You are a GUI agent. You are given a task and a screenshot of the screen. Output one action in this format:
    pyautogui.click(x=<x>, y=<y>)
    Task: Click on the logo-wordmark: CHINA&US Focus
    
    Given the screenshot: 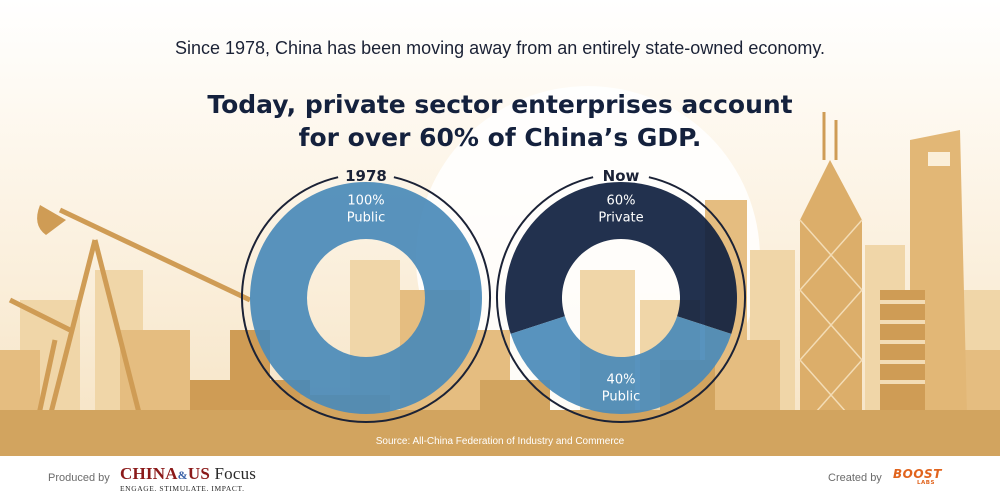 What is the action you would take?
    pyautogui.click(x=188, y=474)
    